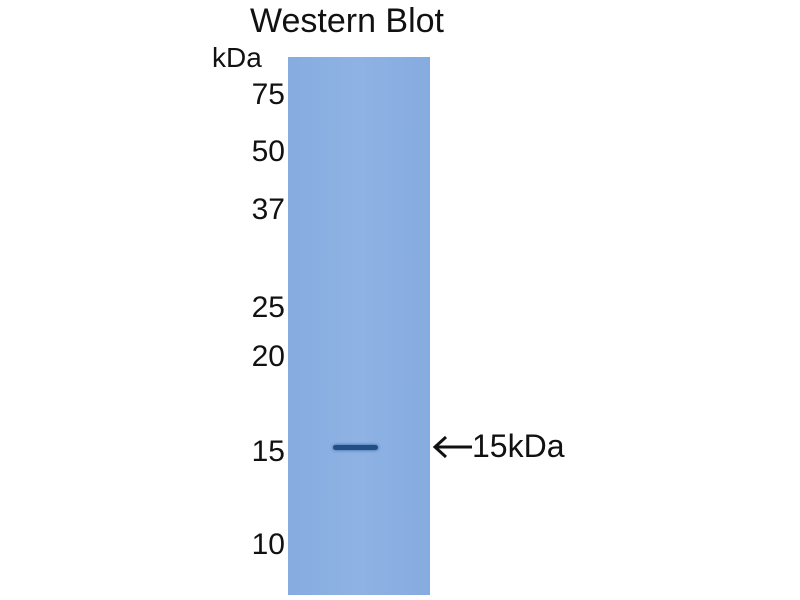  I want to click on marker-50: 50, so click(268, 151).